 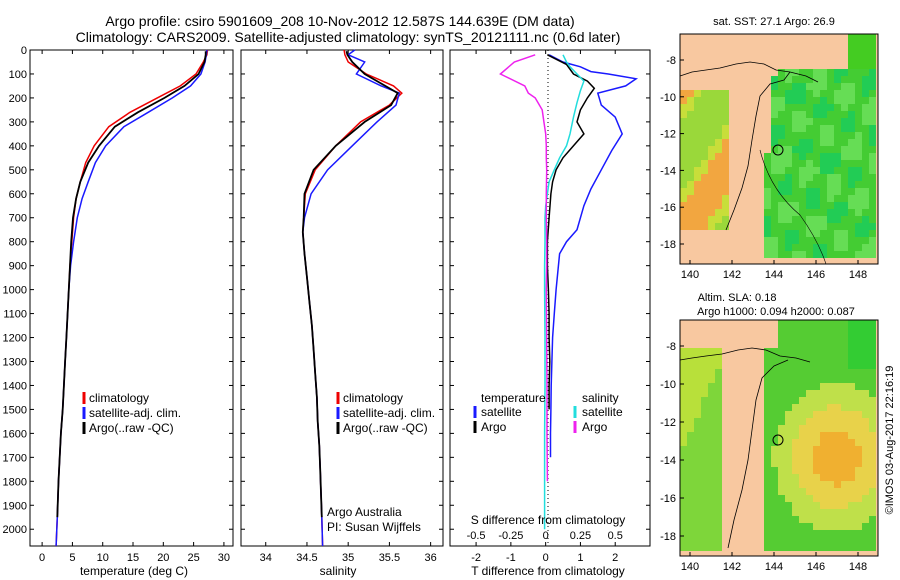 What do you see at coordinates (131, 428) in the screenshot?
I see `legend-label-argo: Argo(..raw -QC)` at bounding box center [131, 428].